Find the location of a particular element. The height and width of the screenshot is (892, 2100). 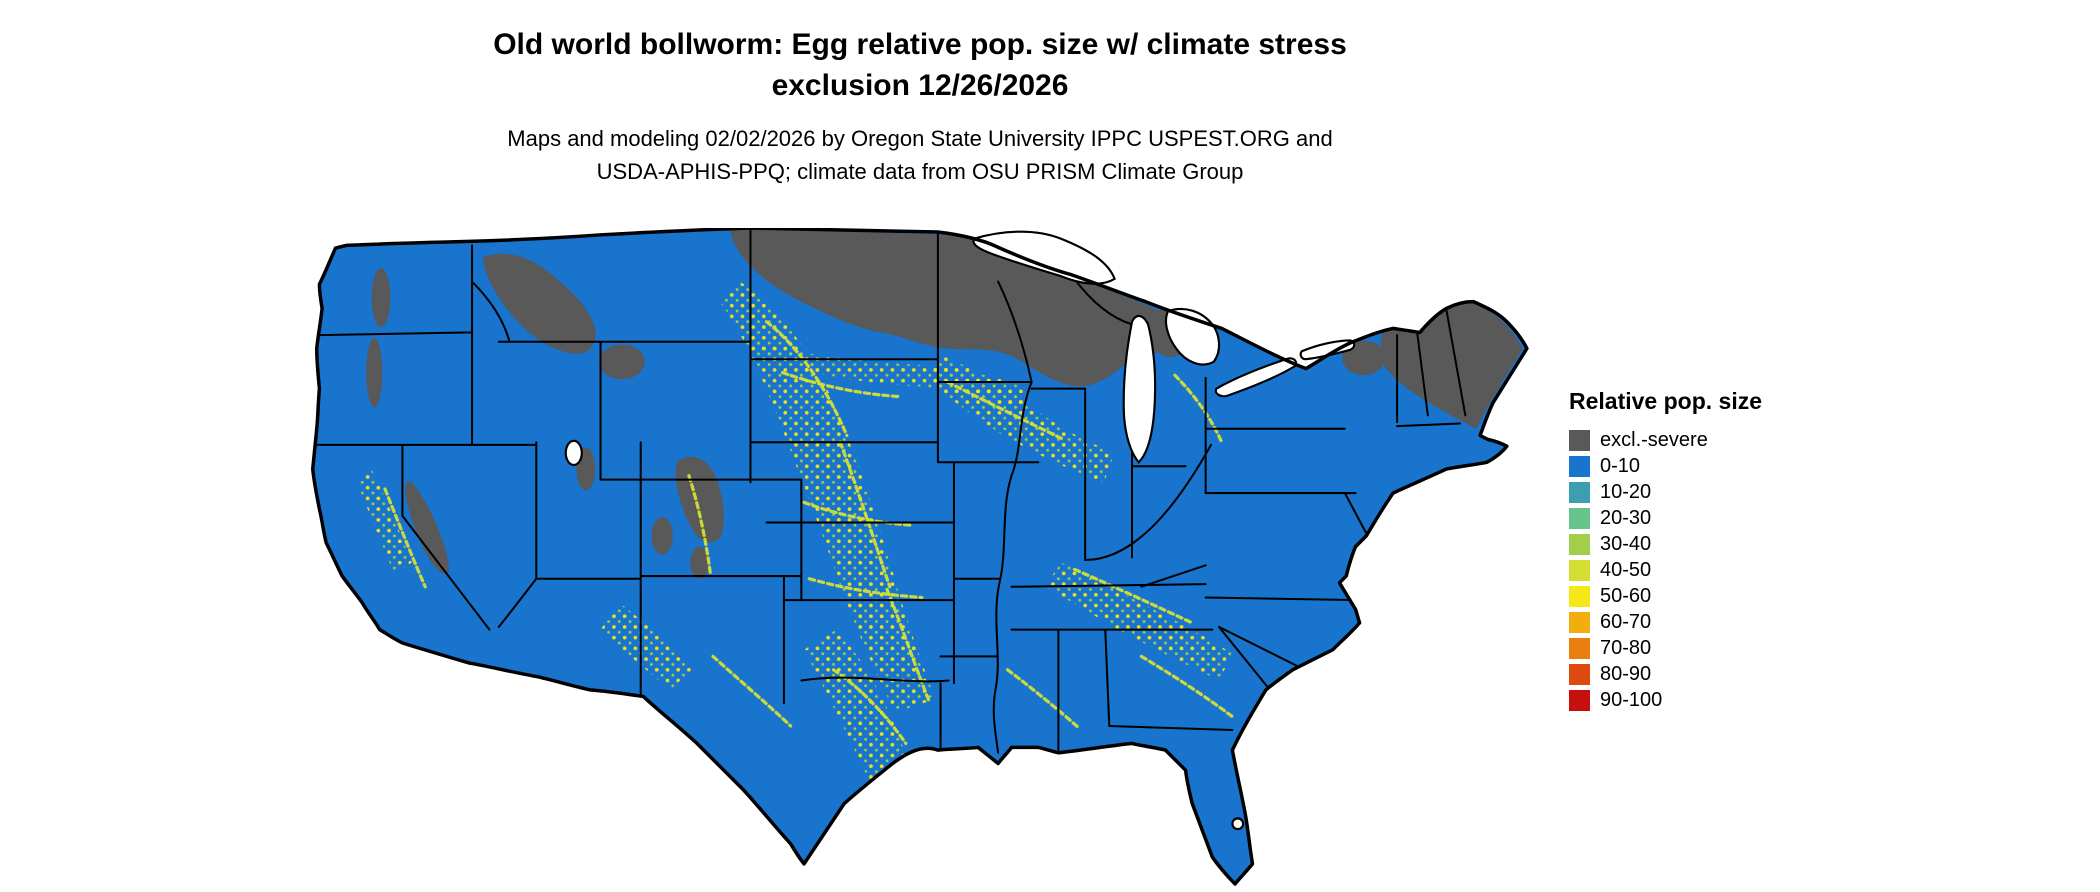

lake-michigan is located at coordinates (1139, 389).